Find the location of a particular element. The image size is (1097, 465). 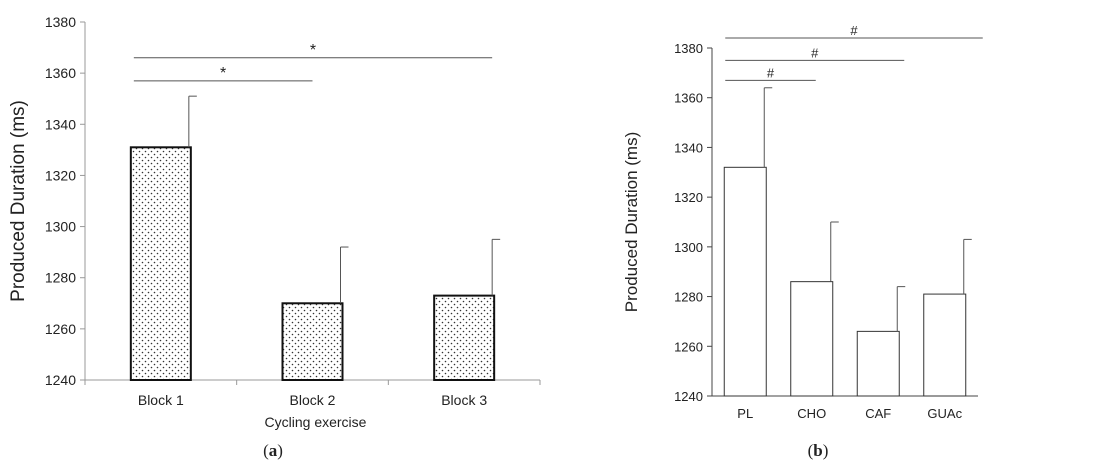

c2-category-label: GUAc is located at coordinates (944, 413).